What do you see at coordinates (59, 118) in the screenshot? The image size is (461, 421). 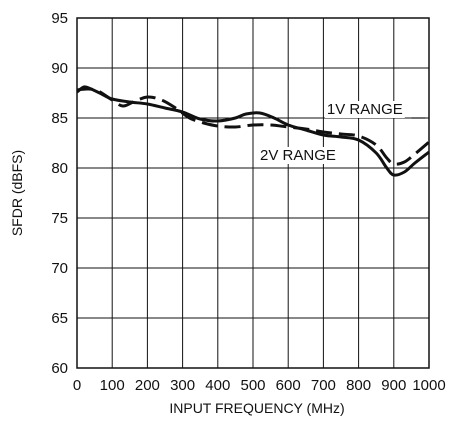 I see `y-tick-label: 85` at bounding box center [59, 118].